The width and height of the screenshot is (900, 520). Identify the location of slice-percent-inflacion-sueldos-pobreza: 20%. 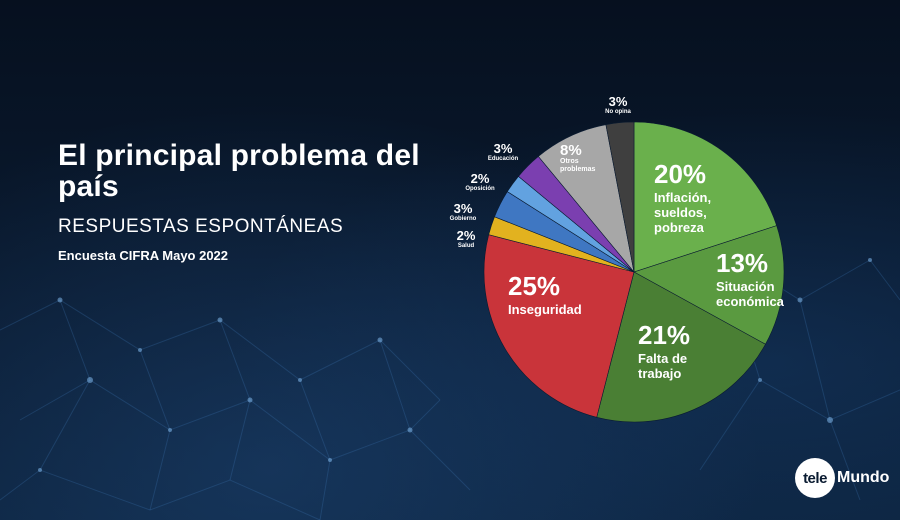
(680, 174).